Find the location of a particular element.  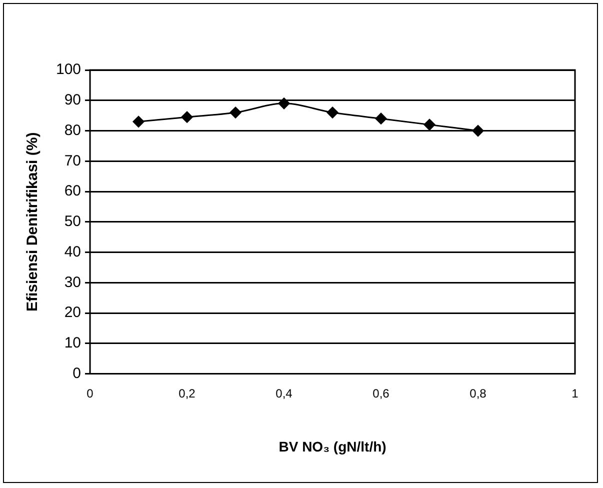

y-axis-title: Efisiensi Denitrifikasi (%) is located at coordinates (33, 222).